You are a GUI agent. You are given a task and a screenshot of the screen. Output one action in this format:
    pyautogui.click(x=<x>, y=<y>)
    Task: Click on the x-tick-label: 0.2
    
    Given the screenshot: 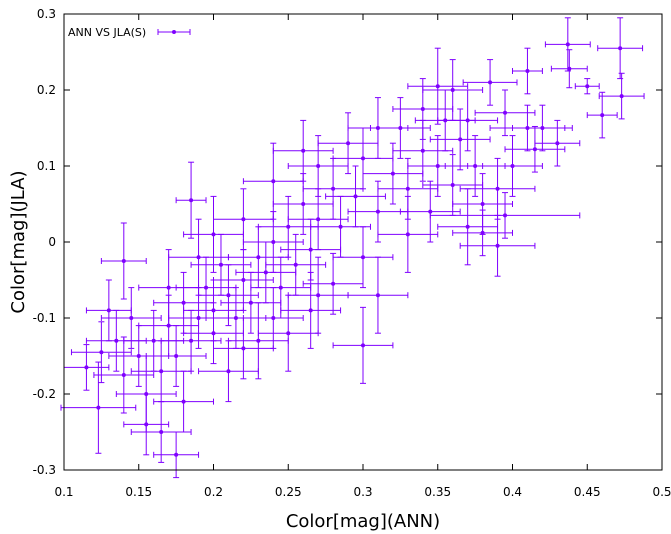 What is the action you would take?
    pyautogui.click(x=213, y=492)
    